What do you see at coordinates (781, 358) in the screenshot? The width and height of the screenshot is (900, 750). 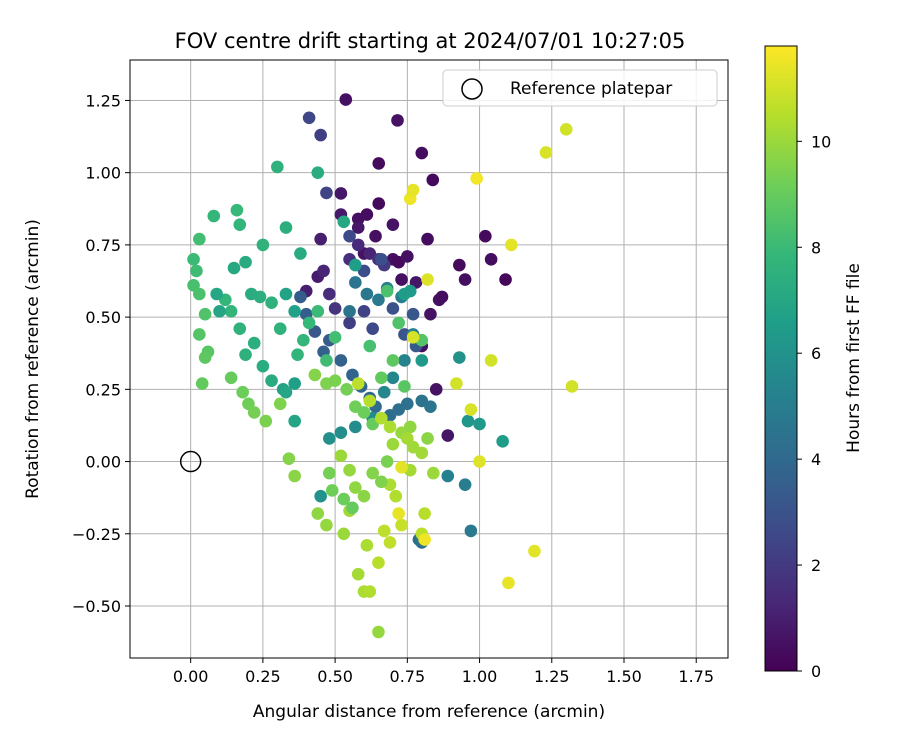 I see `colorbar-gradient` at bounding box center [781, 358].